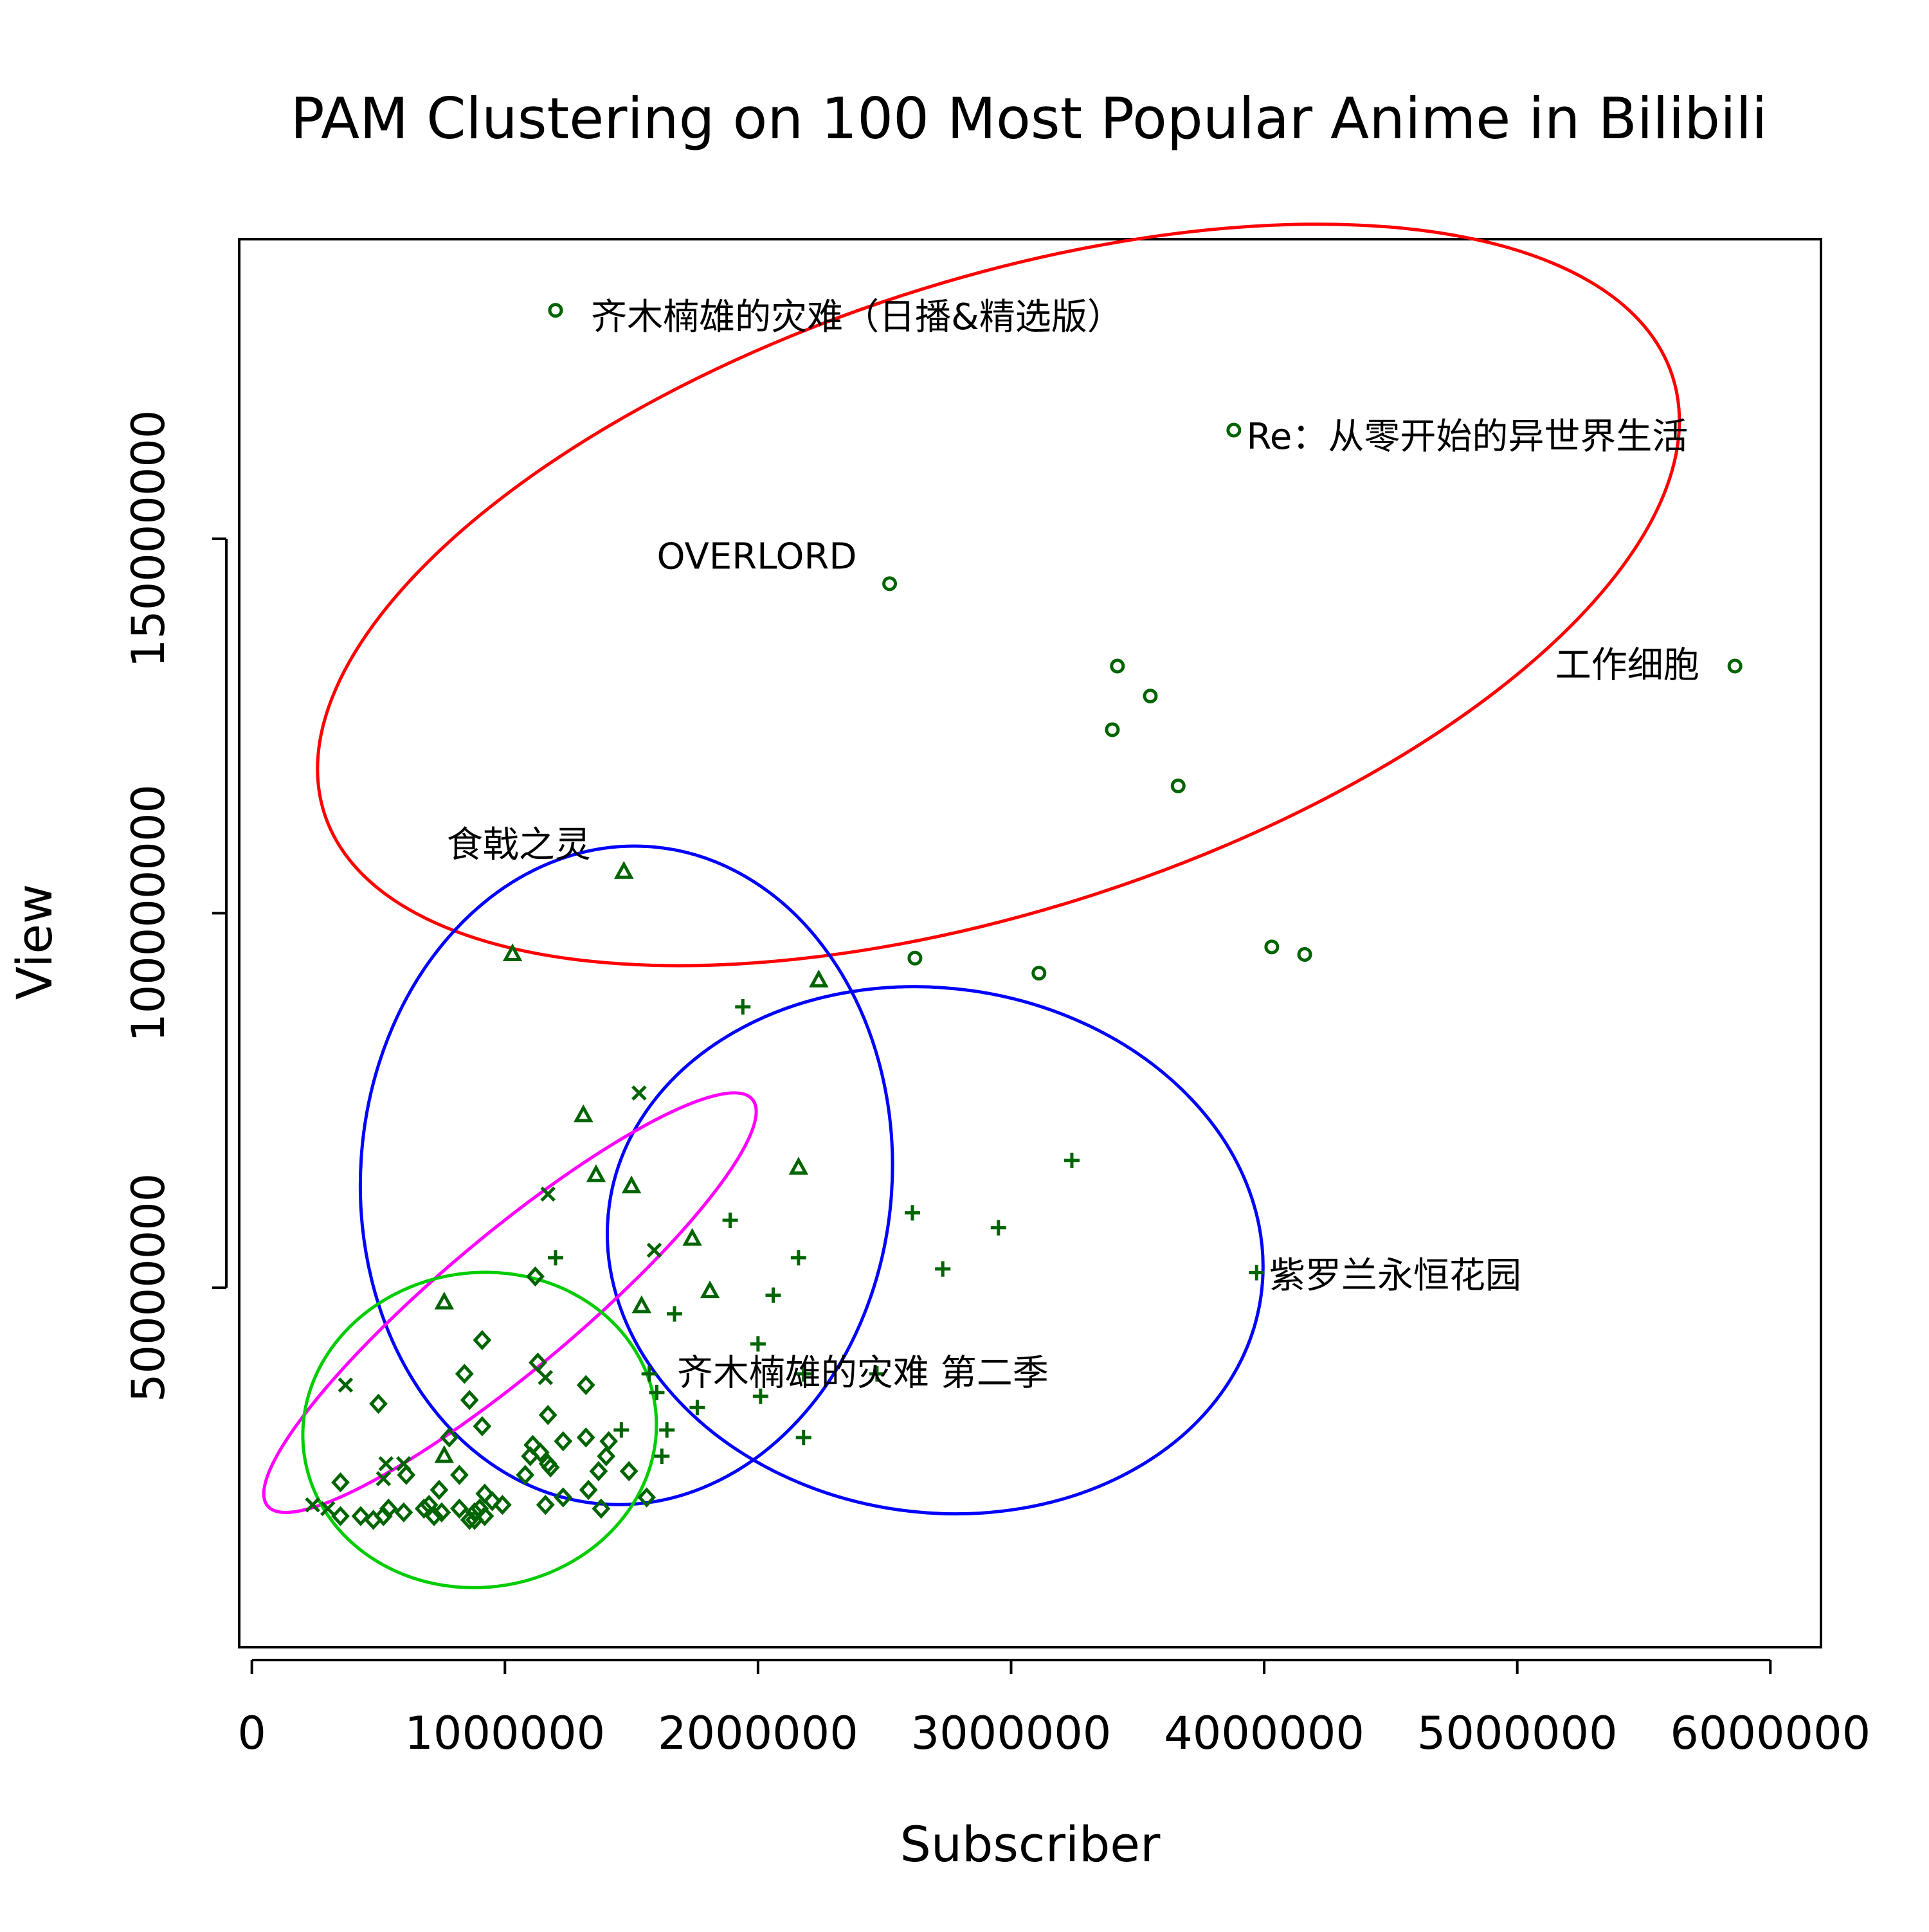 This screenshot has height=1932, width=1929. Describe the element at coordinates (251, 1733) in the screenshot. I see `x-tick-label: 0` at that location.